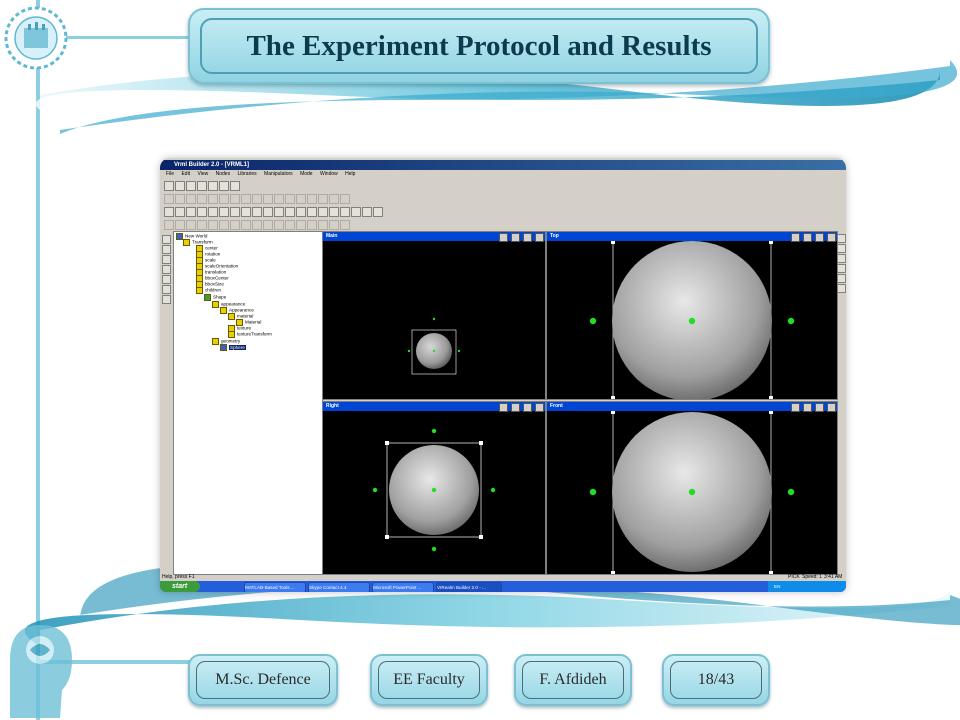 The image size is (960, 720). Describe the element at coordinates (434, 488) in the screenshot. I see `viewport-right: Right` at that location.